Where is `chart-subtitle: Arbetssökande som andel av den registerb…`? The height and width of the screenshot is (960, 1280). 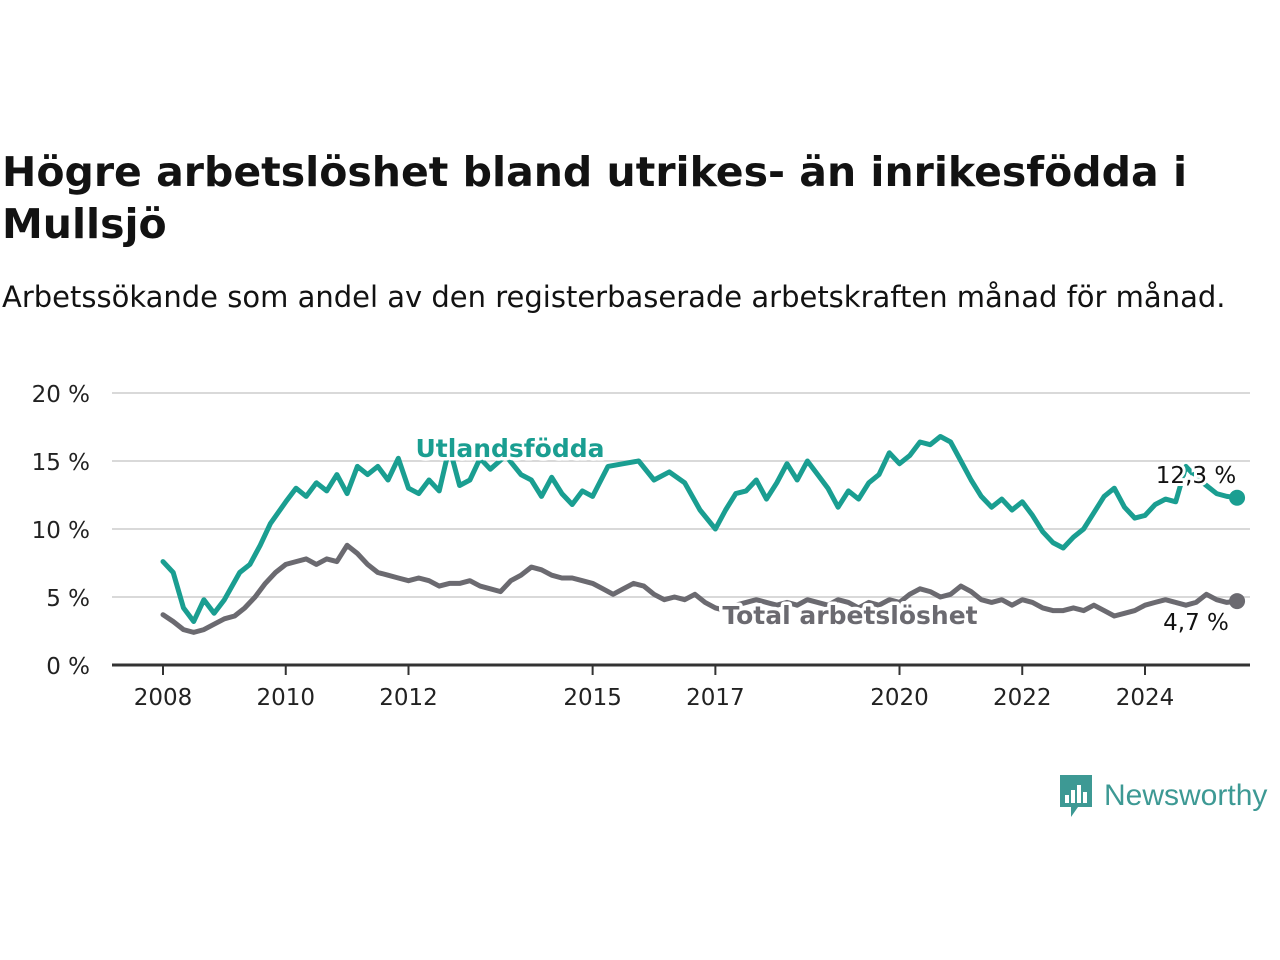 chart-subtitle: Arbetssökande som andel av den registerb… is located at coordinates (614, 297).